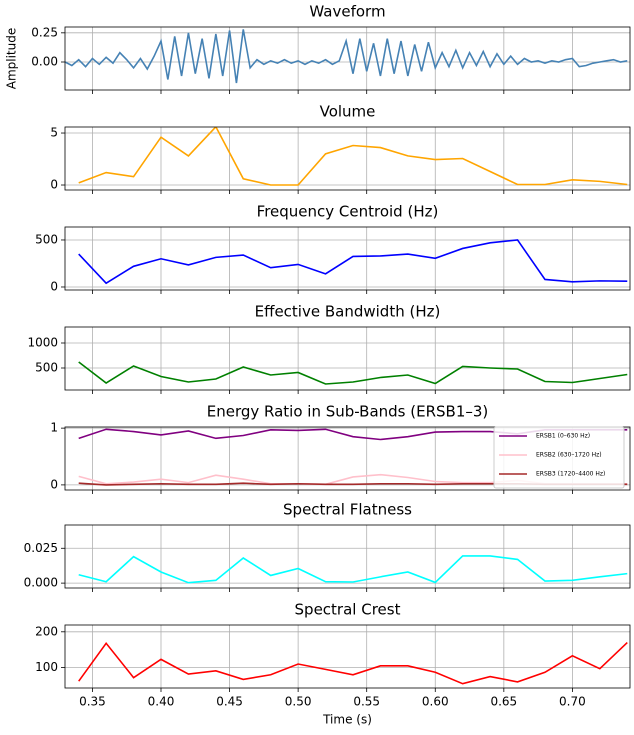  I want to click on y-tick-label: 0.25, so click(44, 32).